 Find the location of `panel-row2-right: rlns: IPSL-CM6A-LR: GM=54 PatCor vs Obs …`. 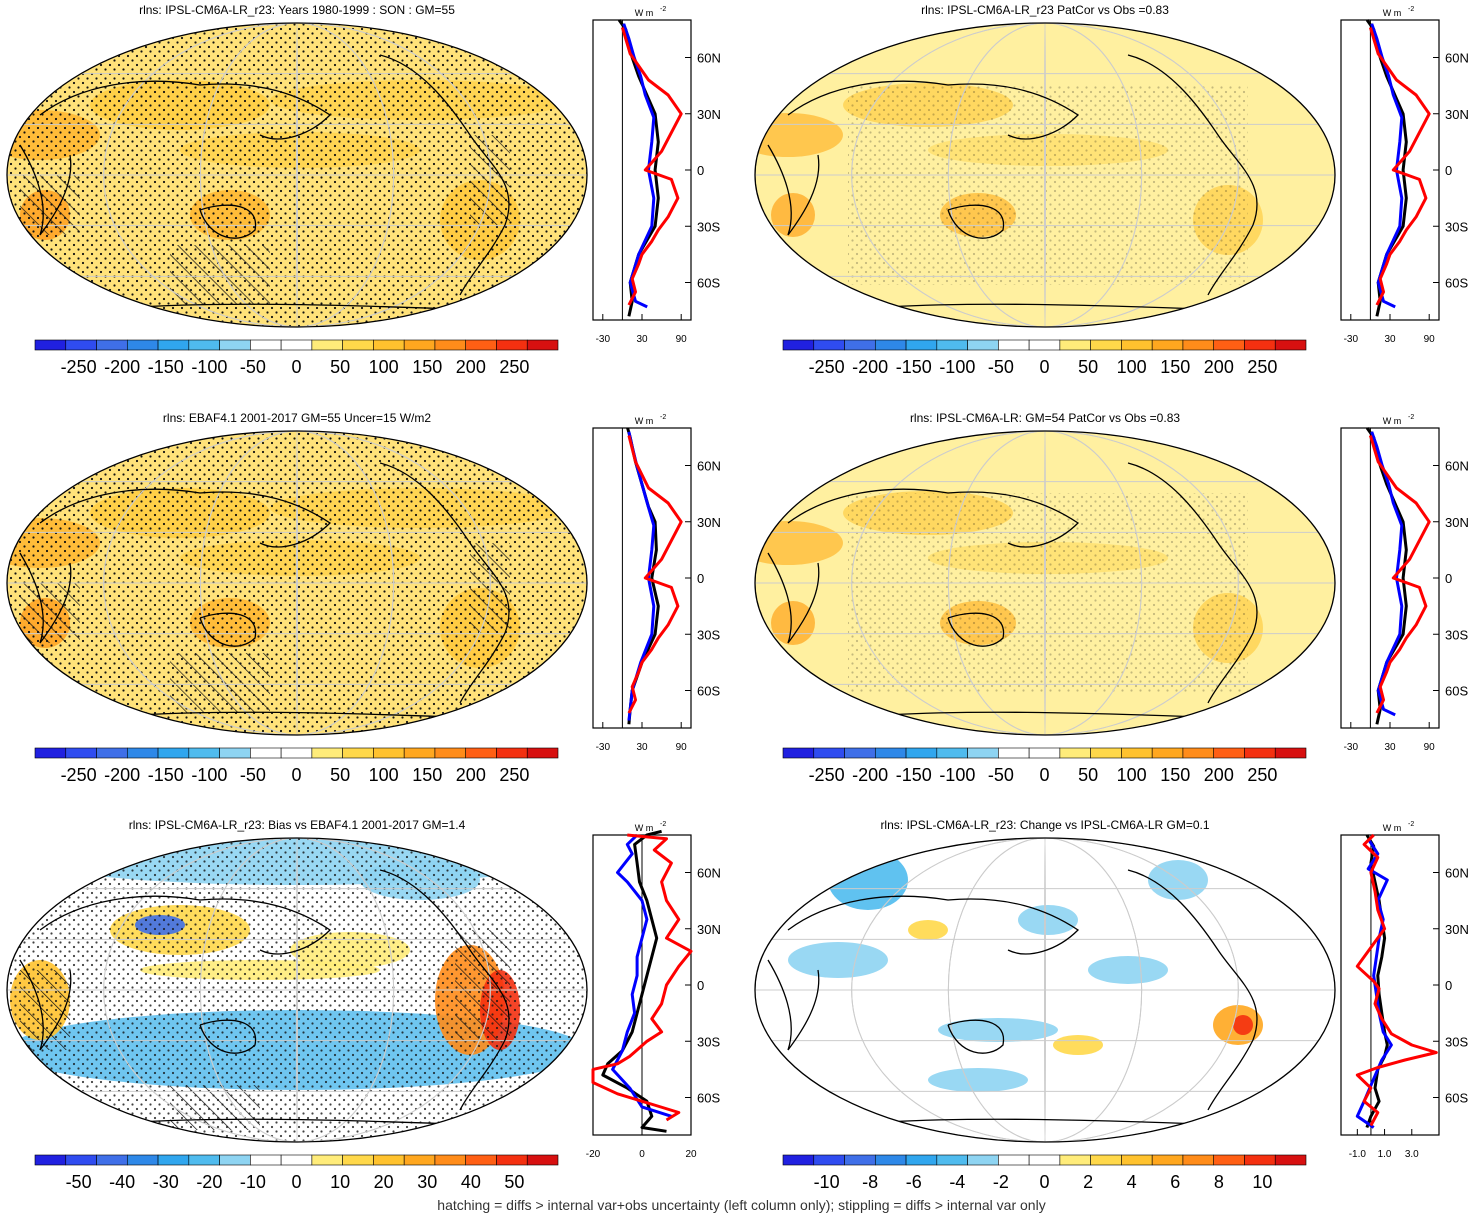

panel-row2-right: rlns: IPSL-CM6A-LR: GM=54 PatCor vs Obs … is located at coordinates (1111, 598).